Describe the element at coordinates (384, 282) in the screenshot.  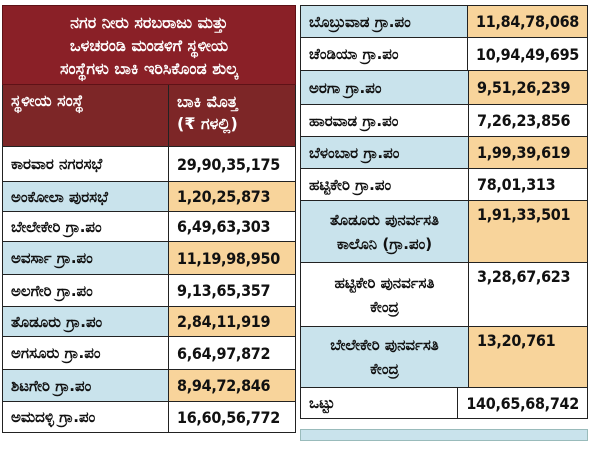
I see `row-name-line-1: ಹಟ್ಟಿಕೇರಿ ಪುನರ್ವಸತಿ` at that location.